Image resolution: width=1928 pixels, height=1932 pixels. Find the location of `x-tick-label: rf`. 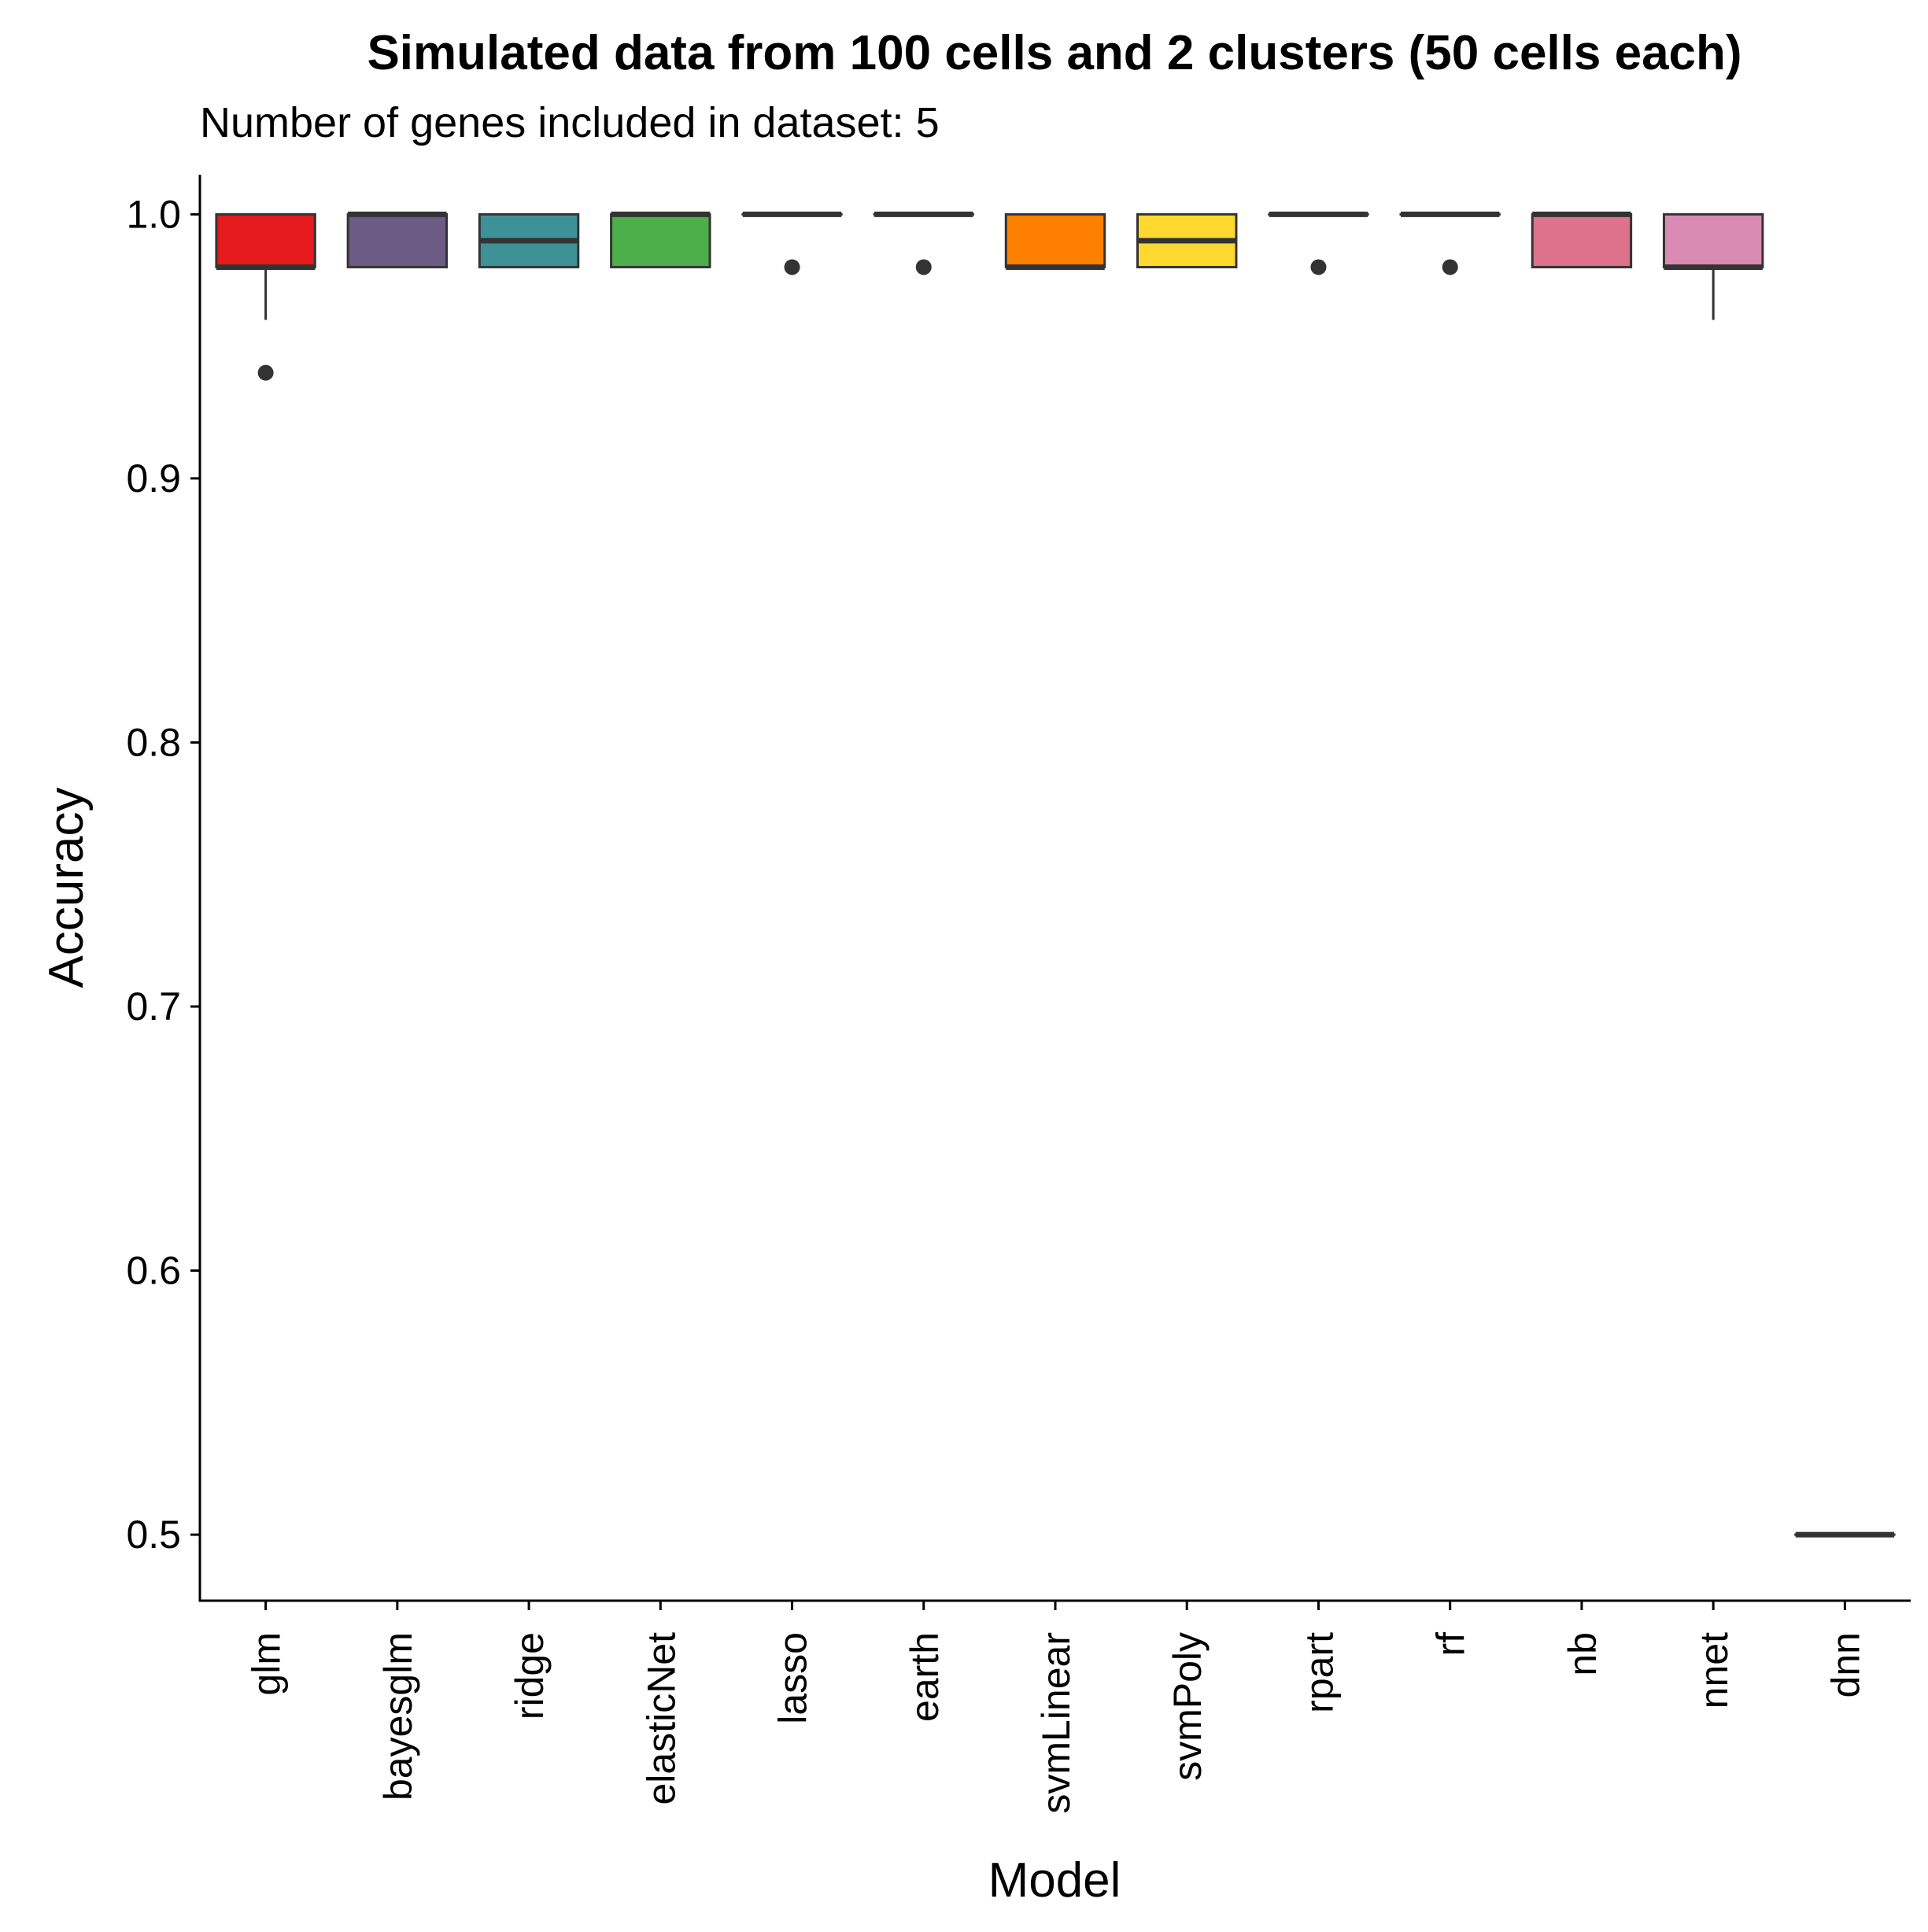

x-tick-label: rf is located at coordinates (1451, 1644).